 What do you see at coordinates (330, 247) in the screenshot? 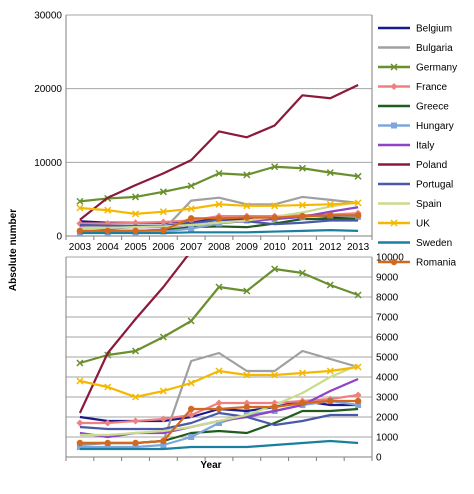
I see `x-tick-label: 2012` at bounding box center [330, 247].